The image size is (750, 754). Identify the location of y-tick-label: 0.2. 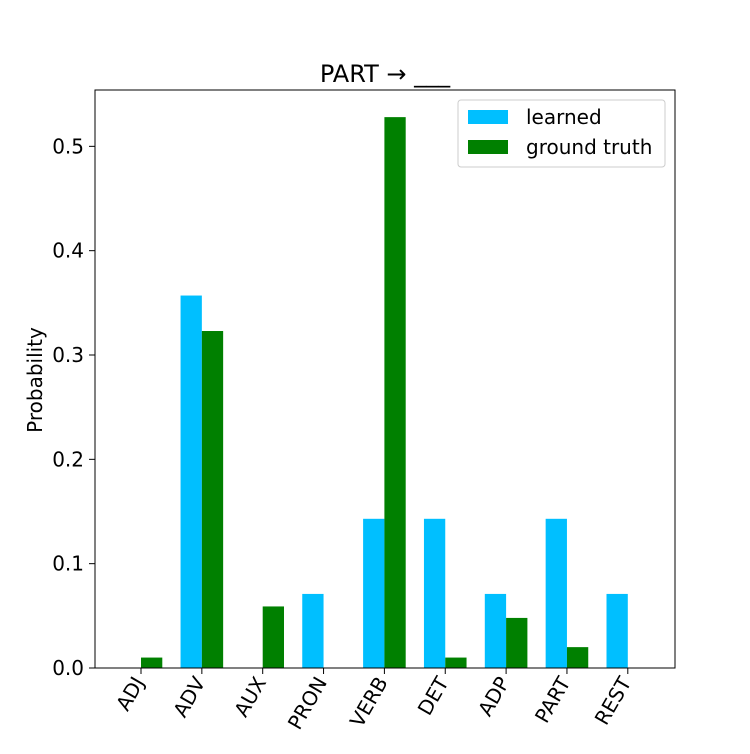
(68, 459).